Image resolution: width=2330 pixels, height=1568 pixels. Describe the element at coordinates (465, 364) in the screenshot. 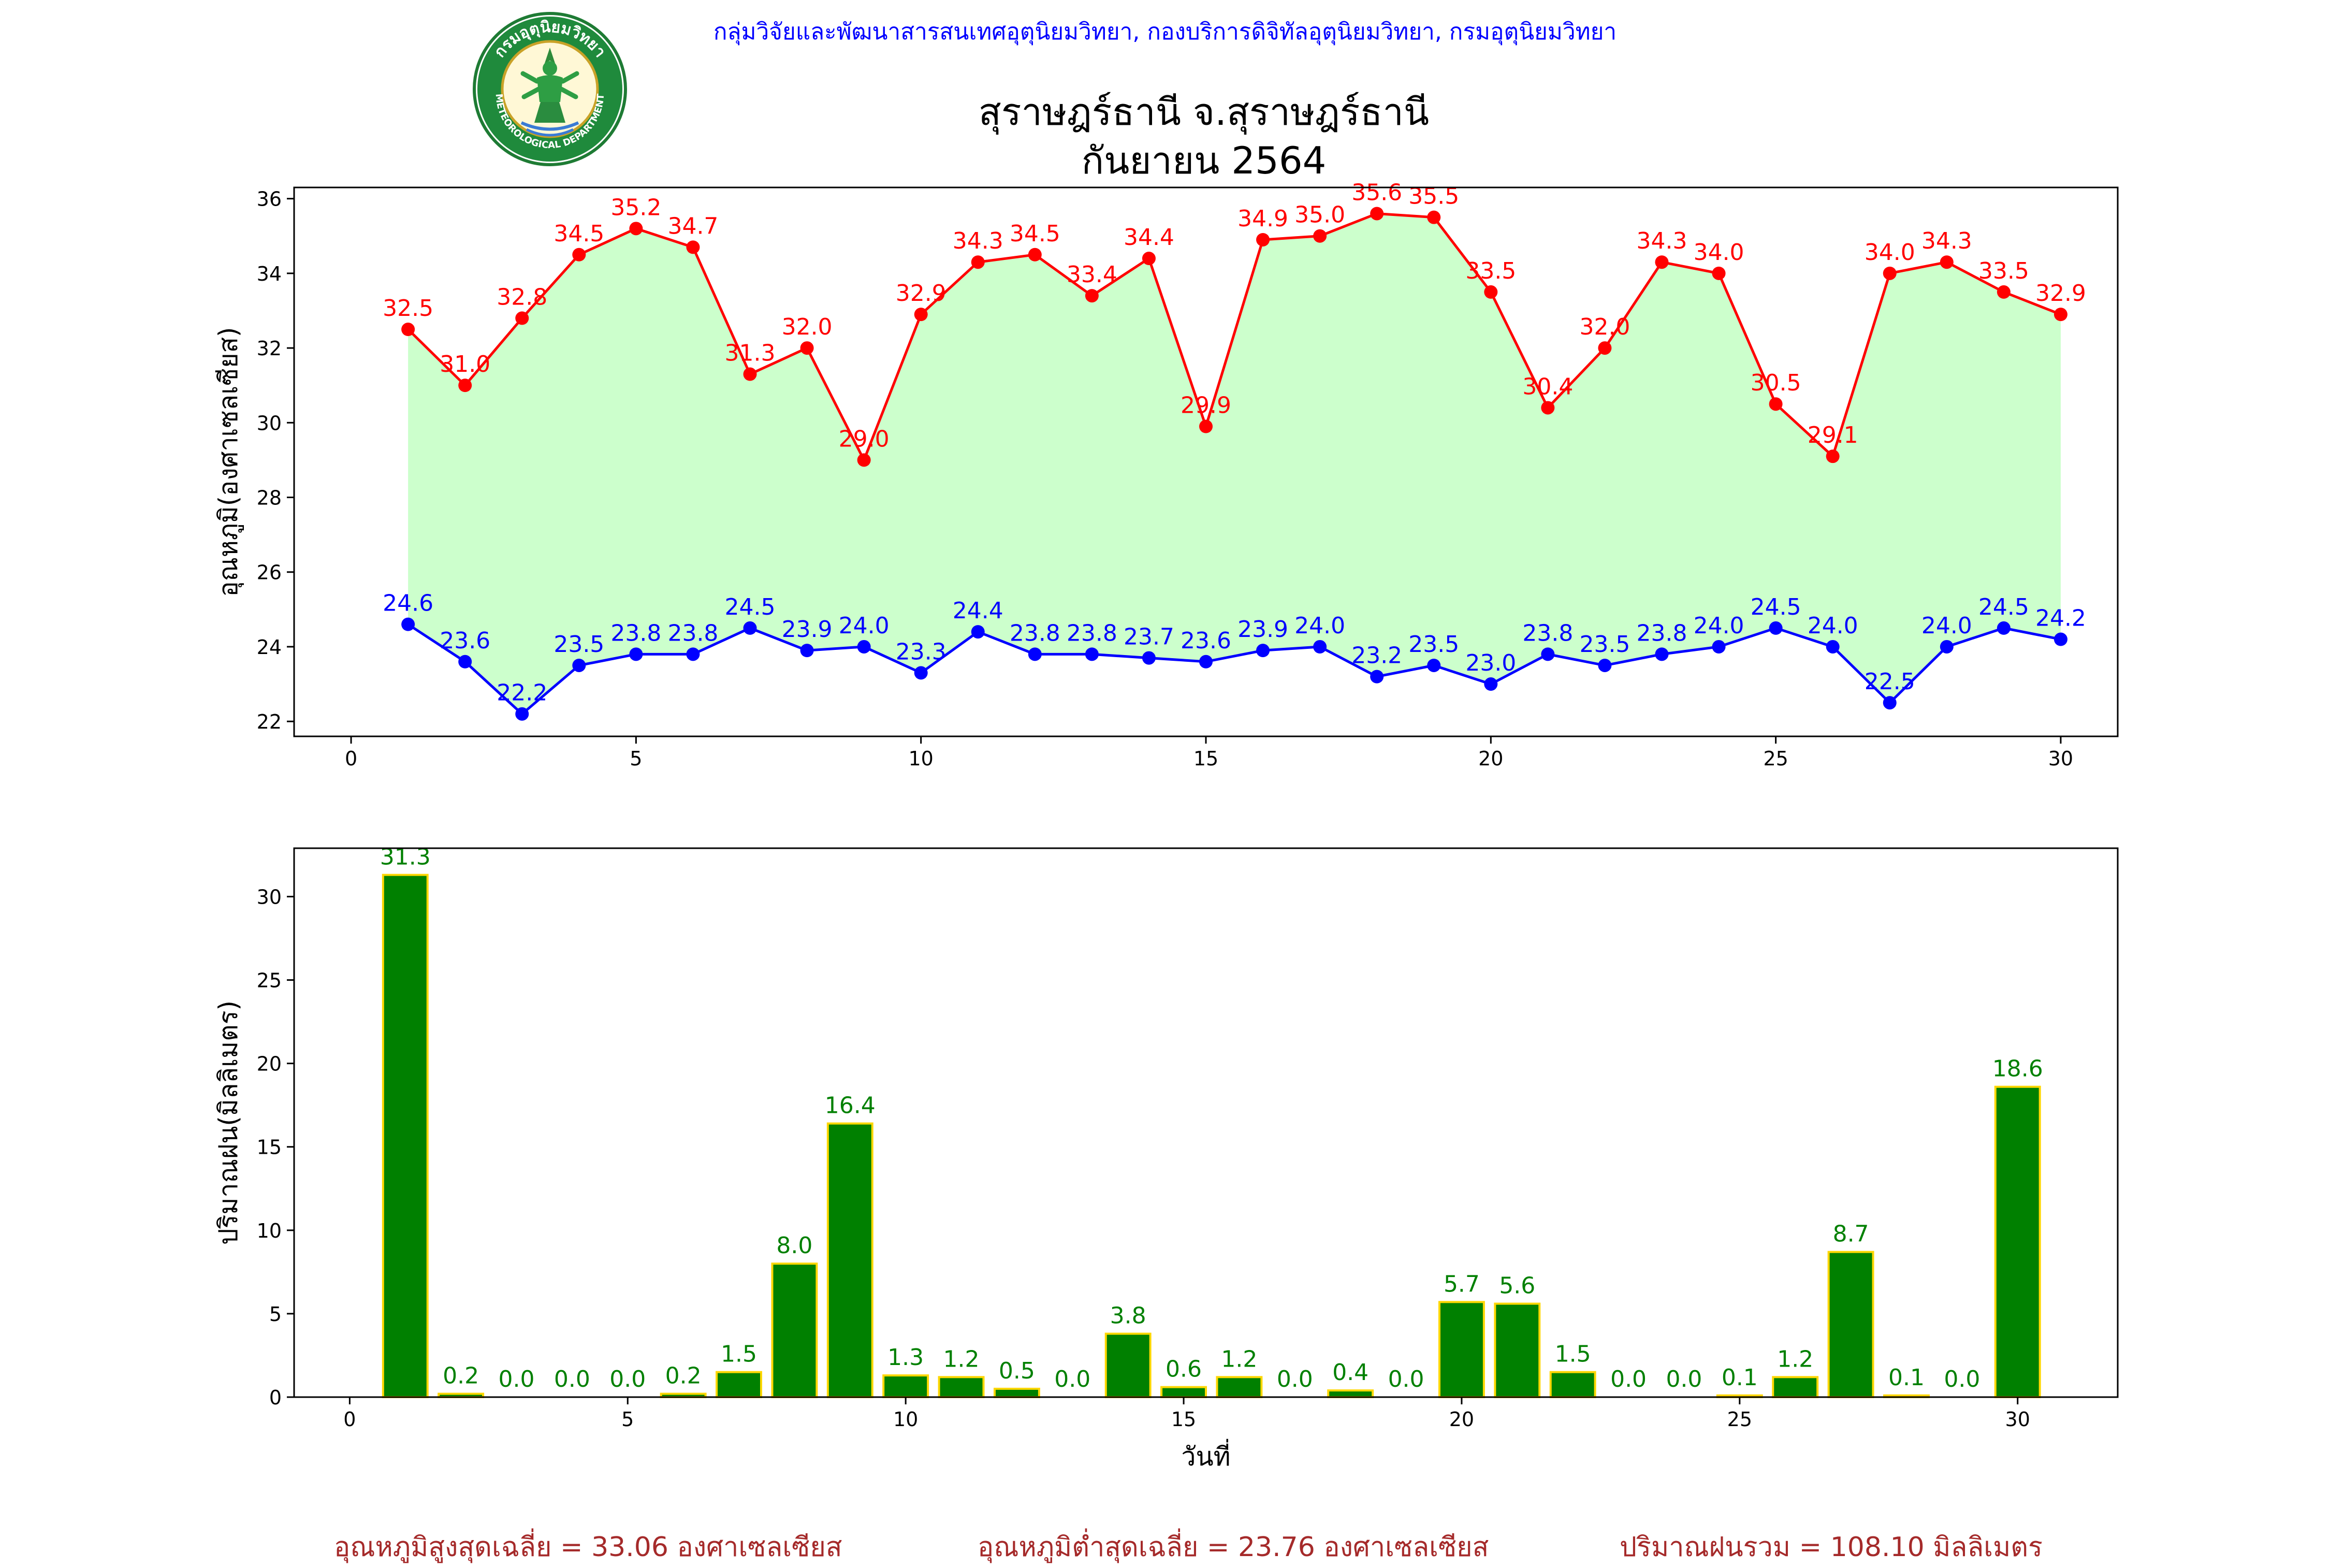

I see `max-temp-label: 31.0` at that location.